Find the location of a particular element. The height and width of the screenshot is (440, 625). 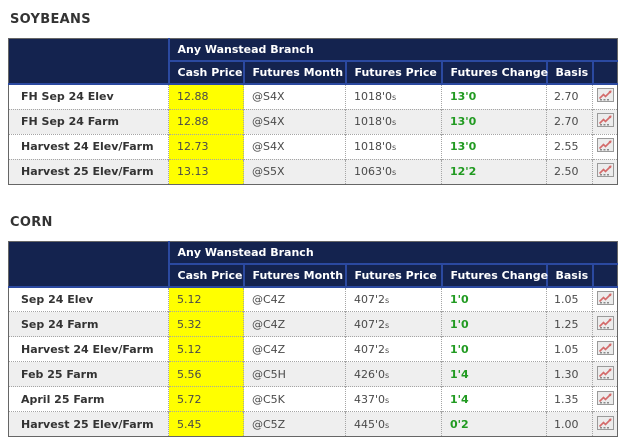

futures-month-cell: @C5Z is located at coordinates (294, 424).